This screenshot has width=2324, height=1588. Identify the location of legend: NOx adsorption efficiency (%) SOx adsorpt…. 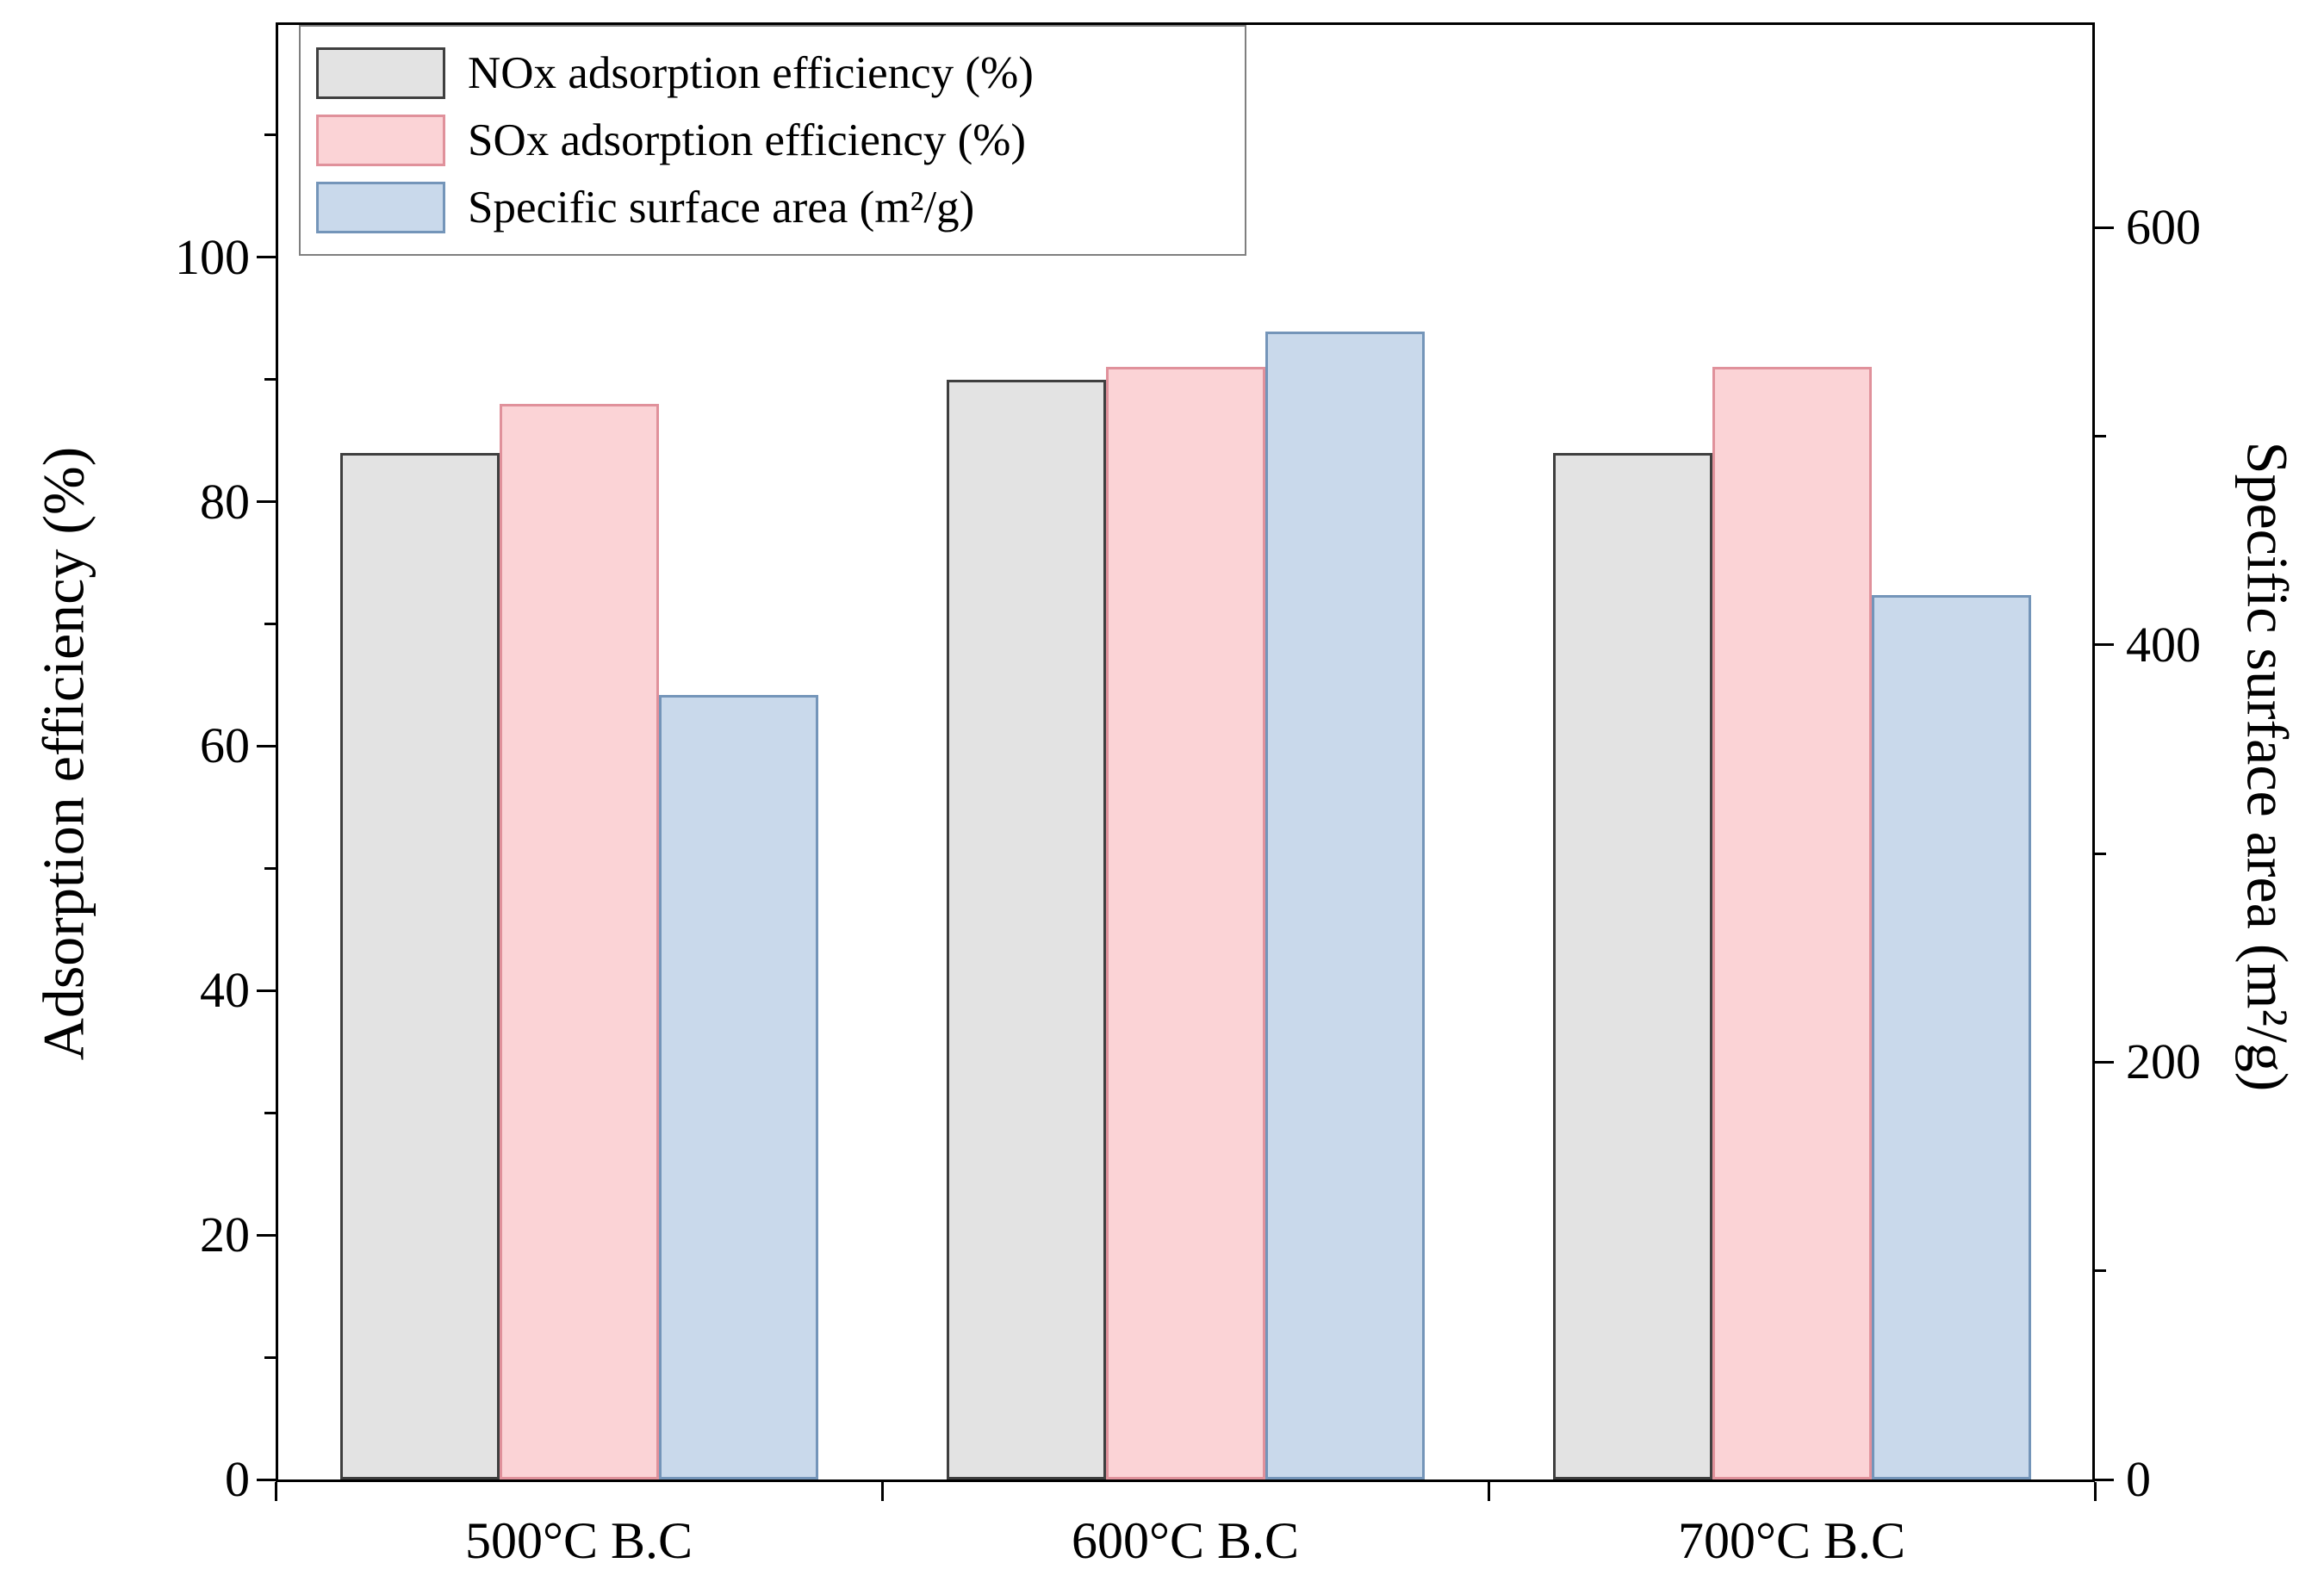
(772, 140).